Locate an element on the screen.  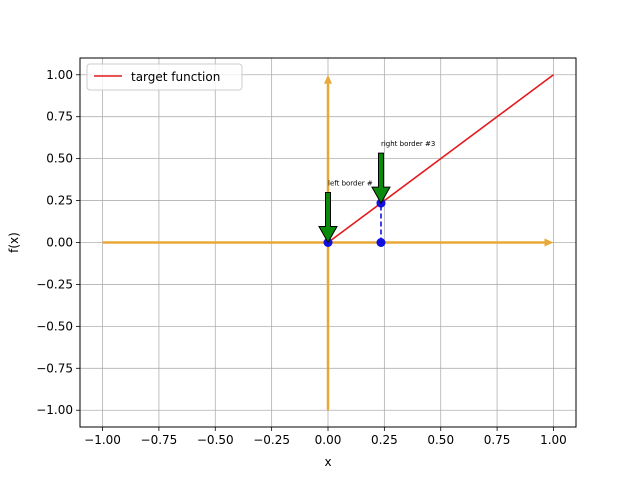
legend-box is located at coordinates (164, 77).